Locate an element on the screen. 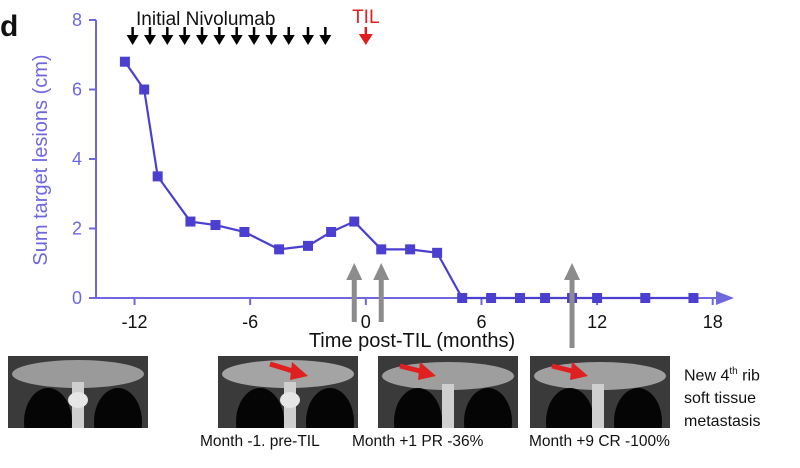 This screenshot has height=468, width=800. x-tick-label: -6 is located at coordinates (250, 322).